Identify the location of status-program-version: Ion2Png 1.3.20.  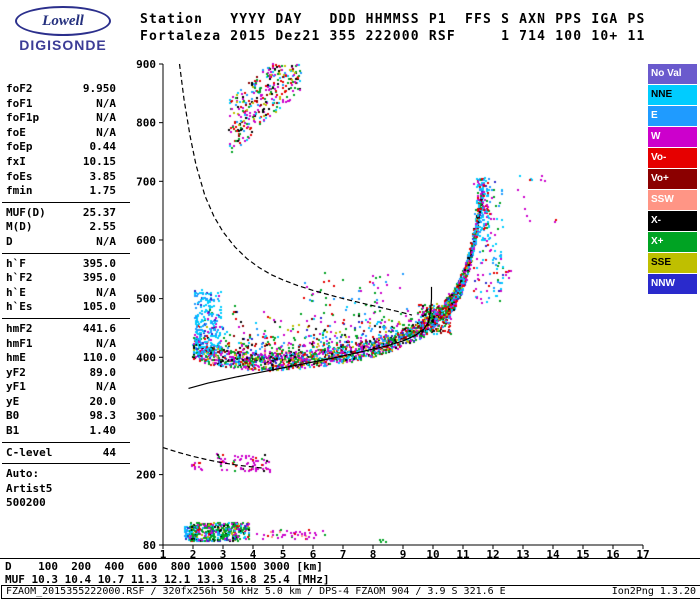
(653, 591).